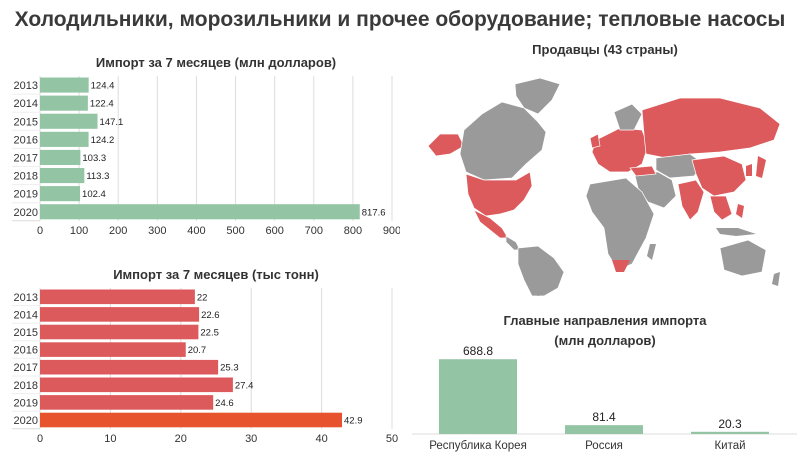  Describe the element at coordinates (604, 446) in the screenshot. I see `category-label: Россия` at that location.